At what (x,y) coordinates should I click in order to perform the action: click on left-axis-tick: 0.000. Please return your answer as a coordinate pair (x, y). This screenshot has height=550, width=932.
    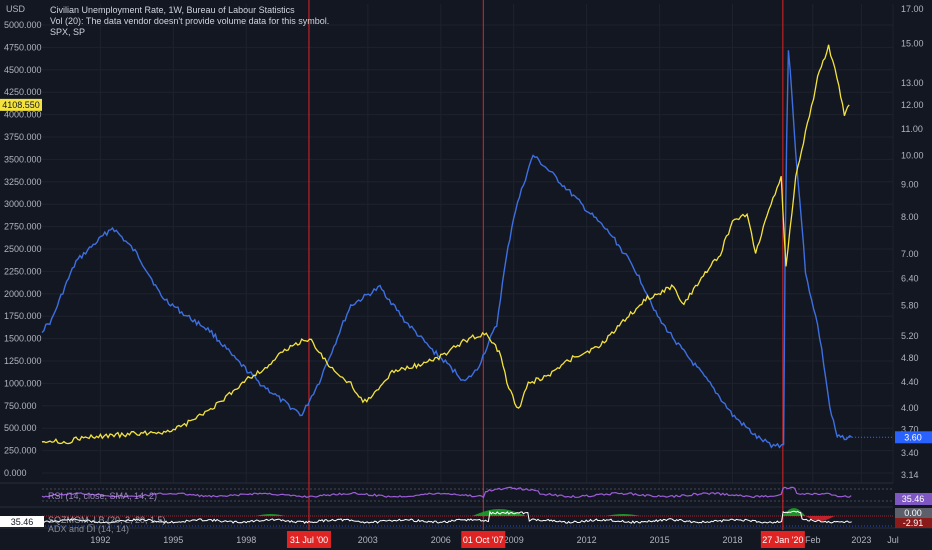
    Looking at the image, I should click on (15, 473).